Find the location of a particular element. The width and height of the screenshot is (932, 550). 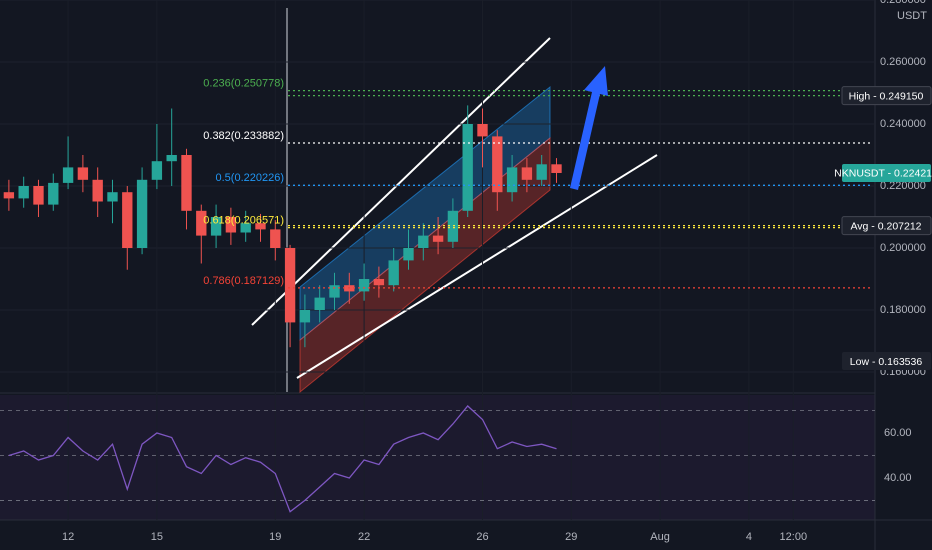

x-tick-label: 15 is located at coordinates (157, 537).